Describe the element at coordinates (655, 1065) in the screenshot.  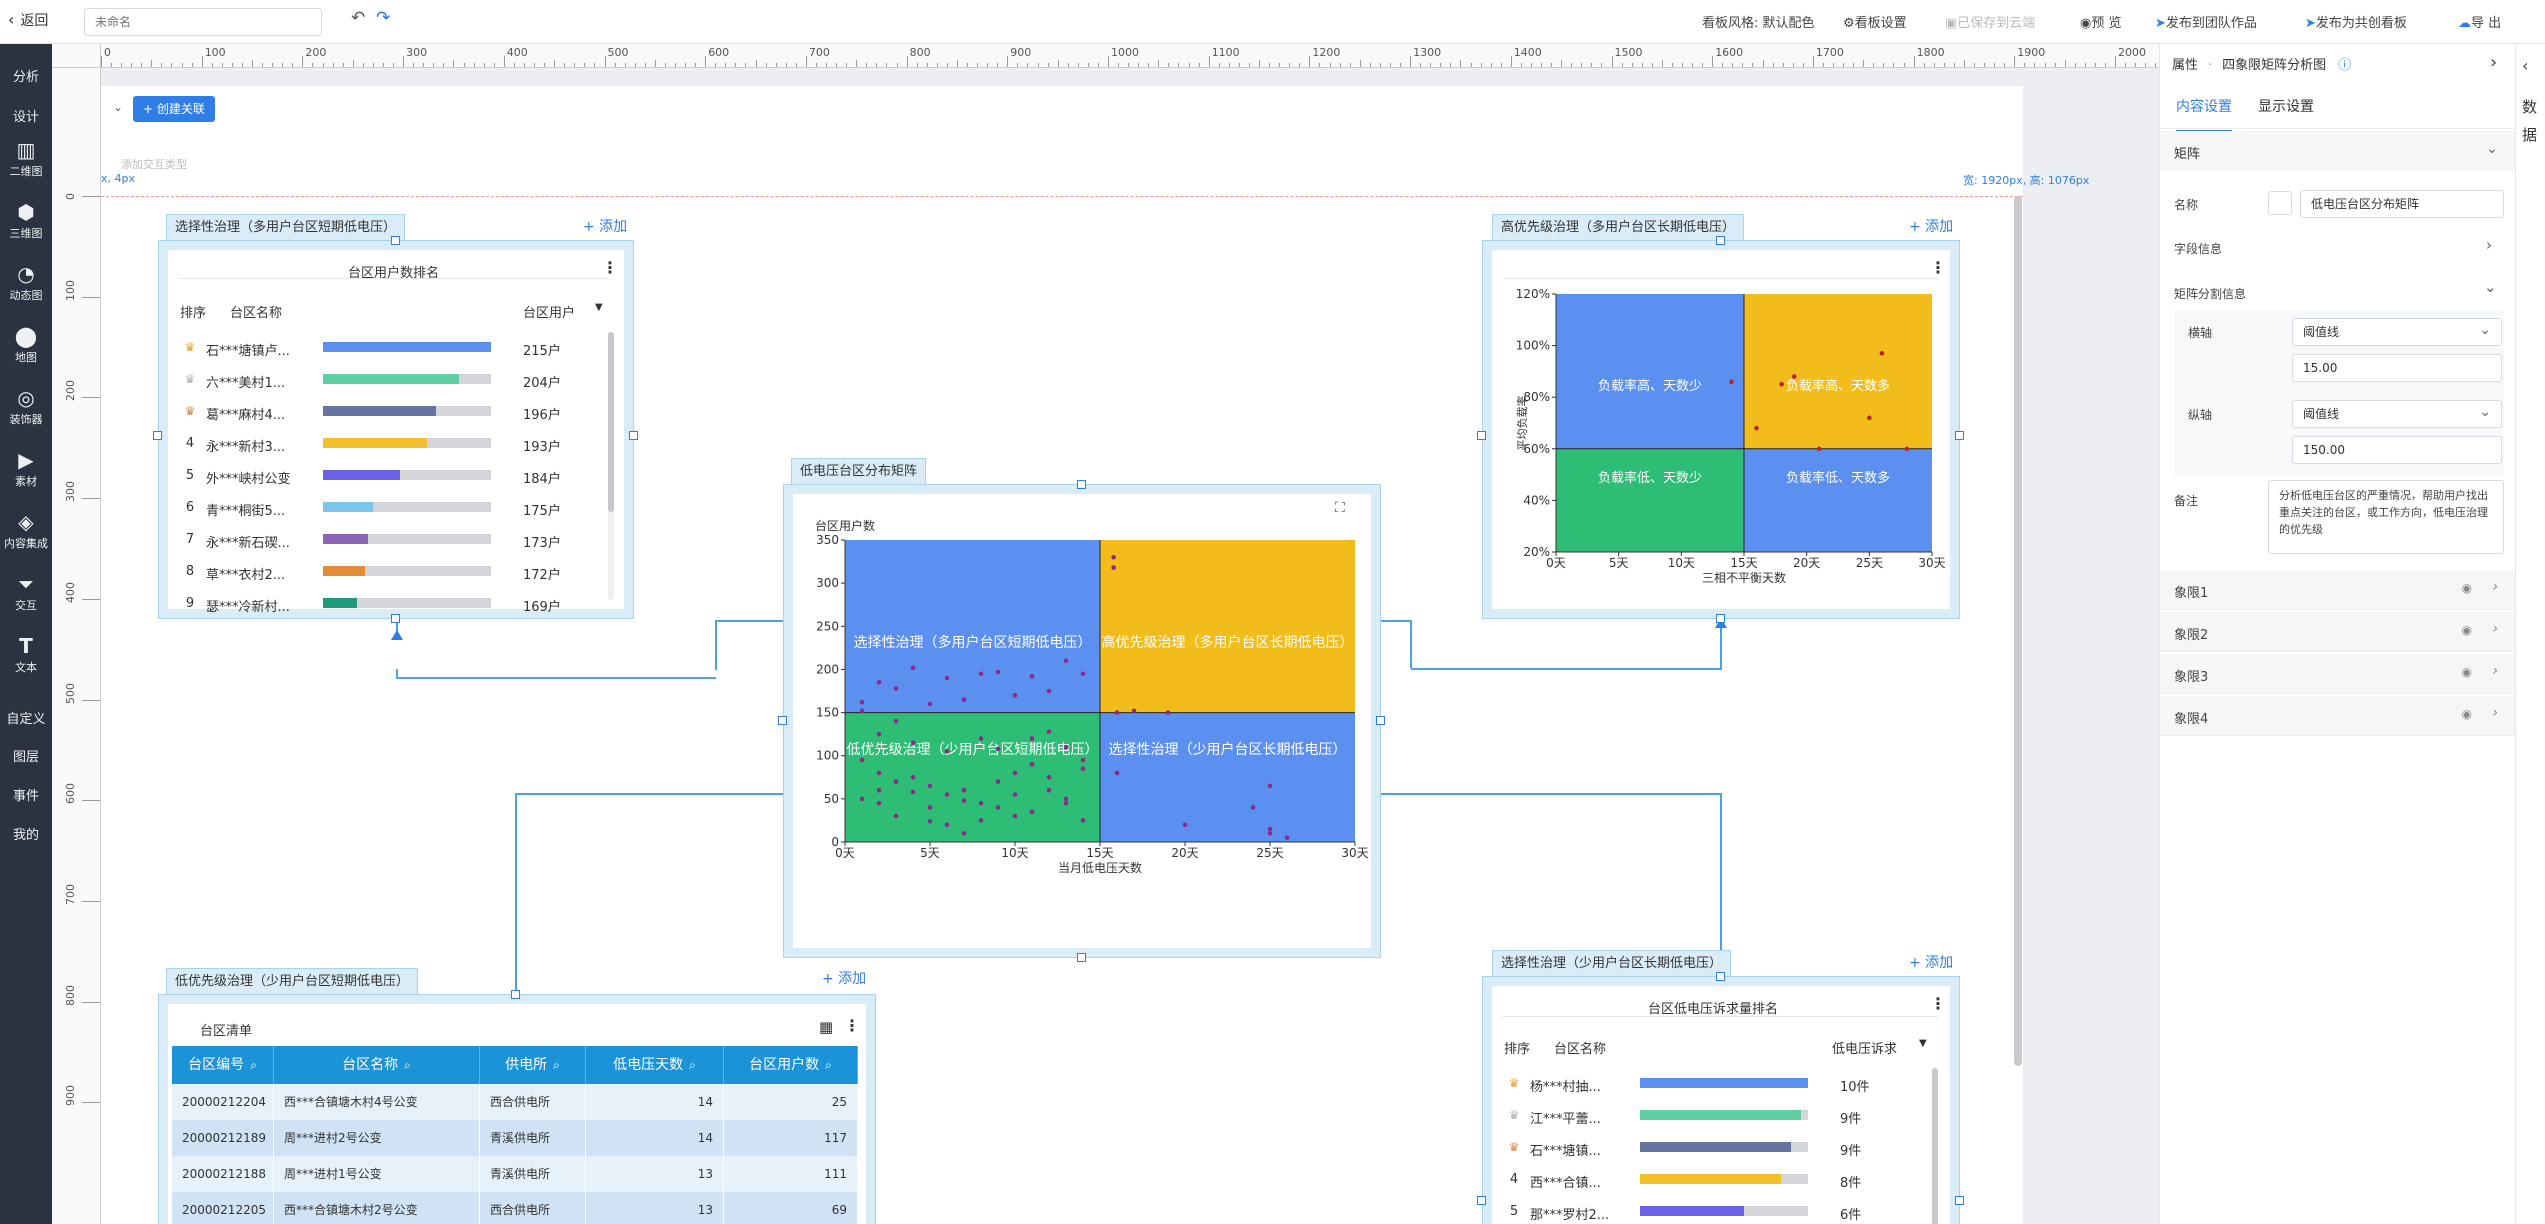
I see `column-header: 低电压天数 ⌕` at that location.